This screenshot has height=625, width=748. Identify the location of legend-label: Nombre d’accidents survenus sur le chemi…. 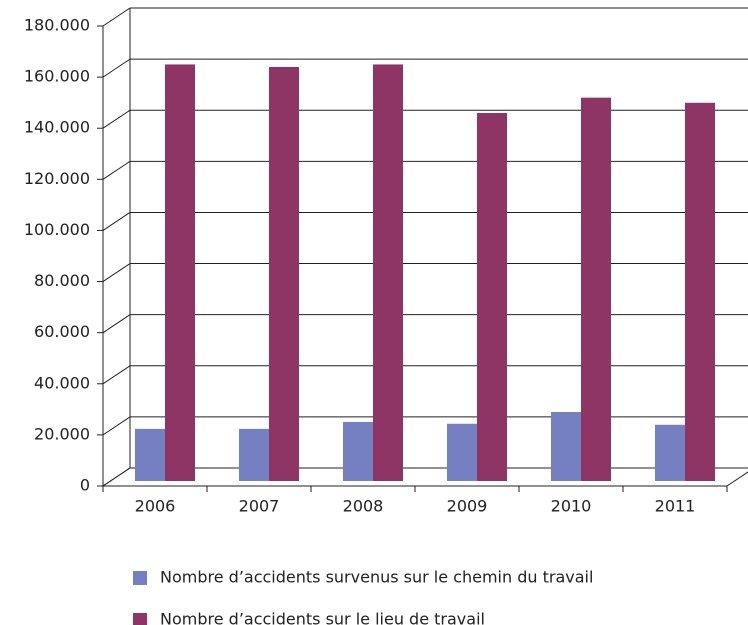
(376, 577).